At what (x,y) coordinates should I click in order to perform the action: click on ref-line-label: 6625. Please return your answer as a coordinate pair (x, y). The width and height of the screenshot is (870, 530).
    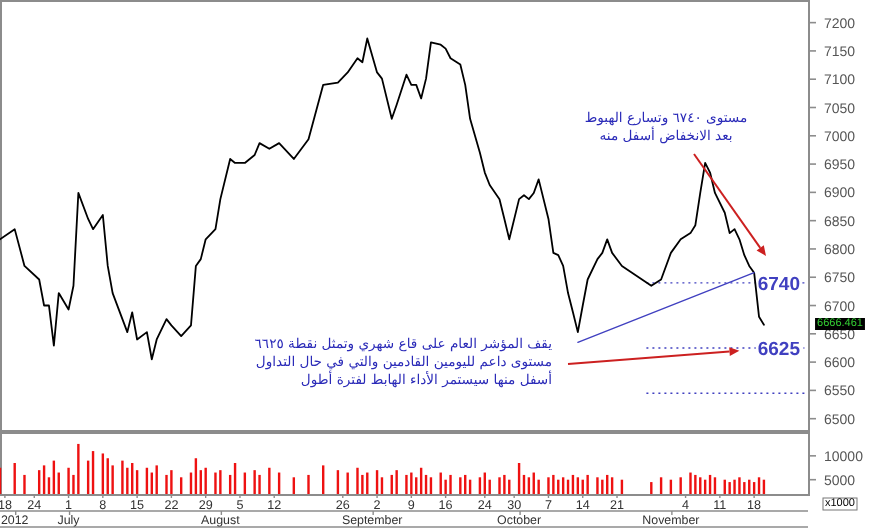
    Looking at the image, I should click on (779, 349).